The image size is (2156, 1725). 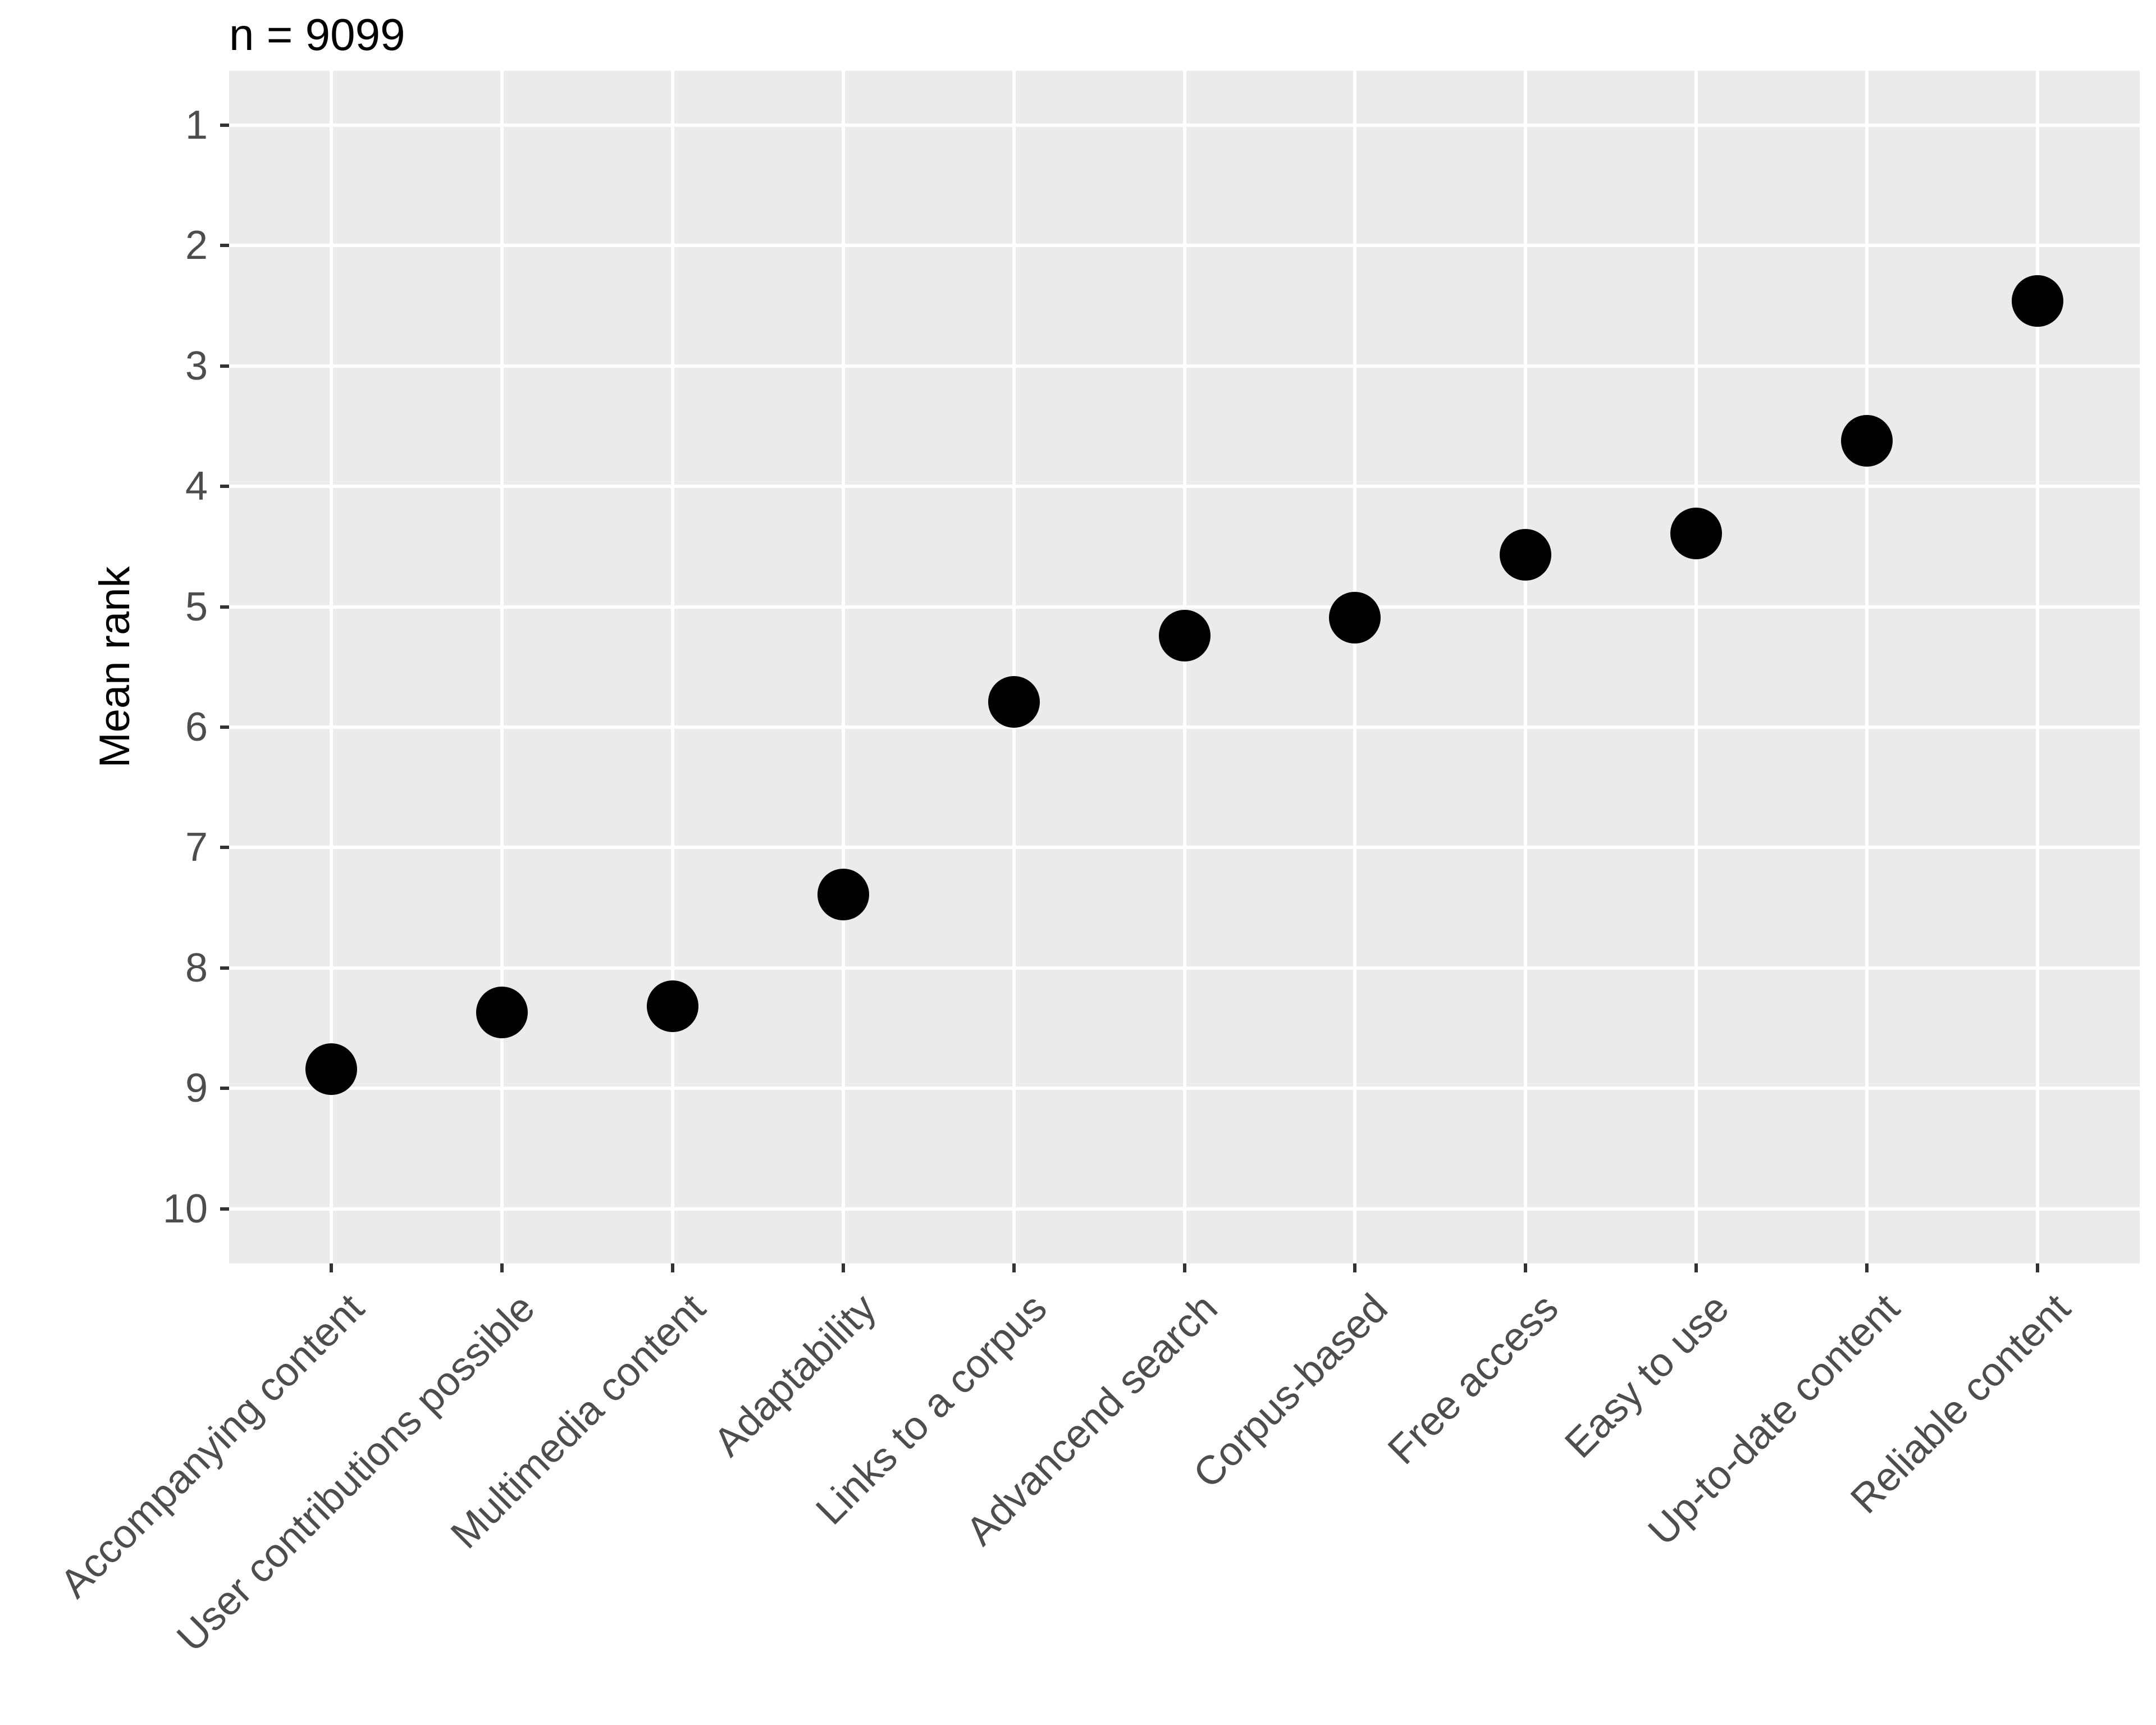 What do you see at coordinates (196, 727) in the screenshot?
I see `y-axis-tick-label: 6` at bounding box center [196, 727].